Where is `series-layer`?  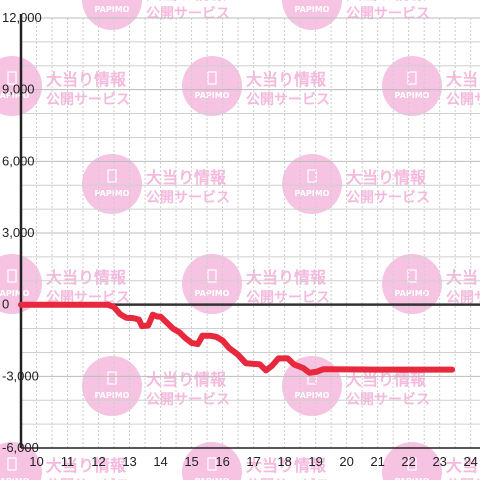 series-layer is located at coordinates (237, 338).